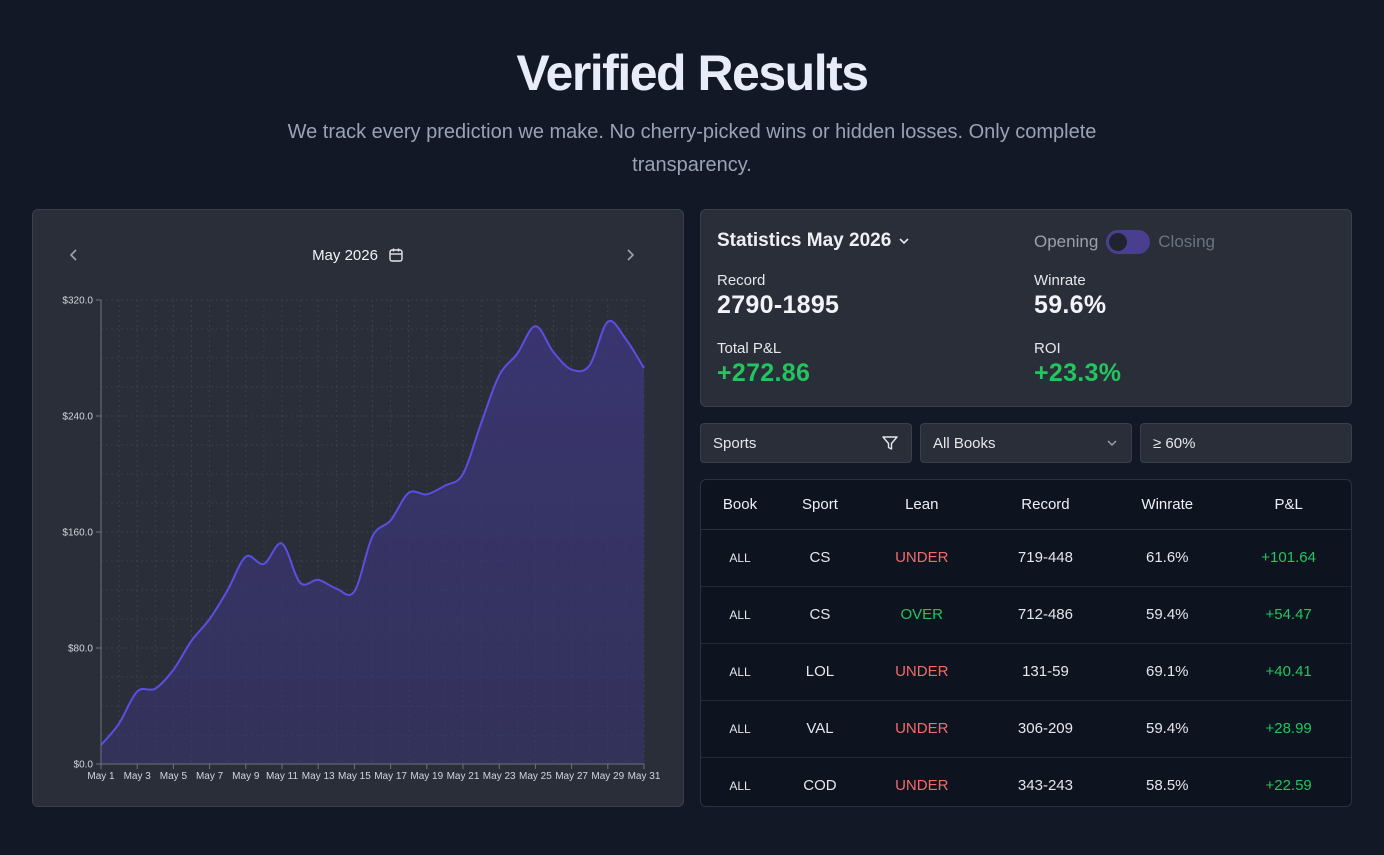  I want to click on x-tick-label: May 9, so click(246, 776).